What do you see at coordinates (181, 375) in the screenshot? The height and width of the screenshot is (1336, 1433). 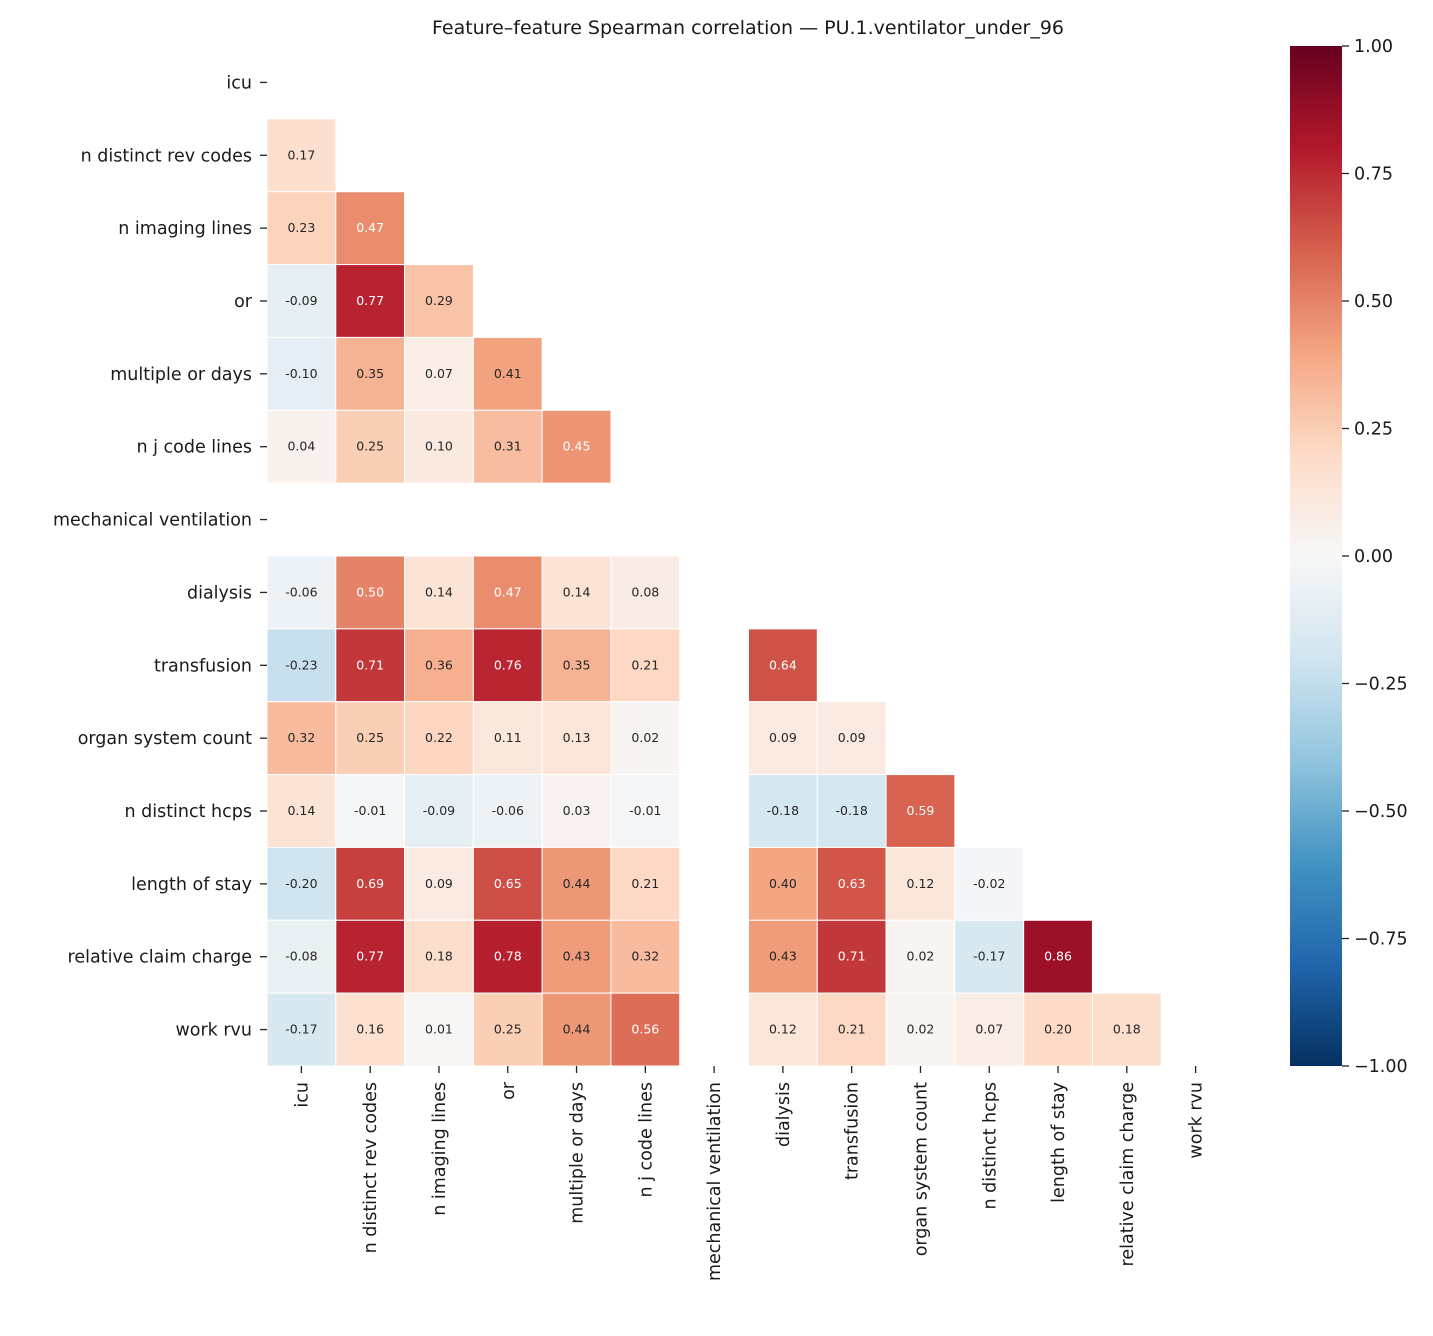 I see `y-tick-label: multiple or days` at bounding box center [181, 375].